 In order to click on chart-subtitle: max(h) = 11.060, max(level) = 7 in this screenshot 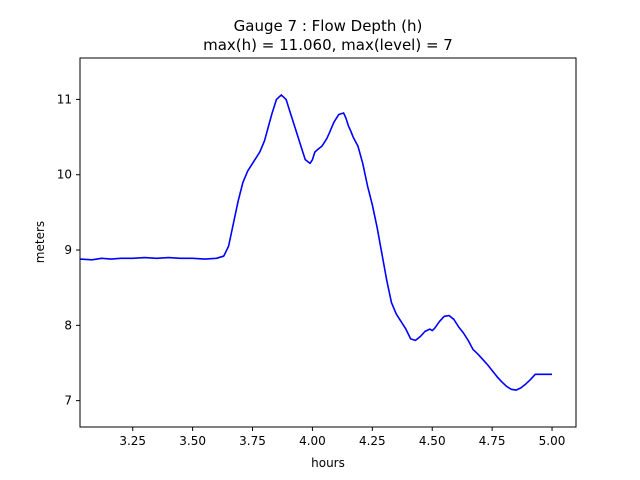, I will do `click(328, 45)`.